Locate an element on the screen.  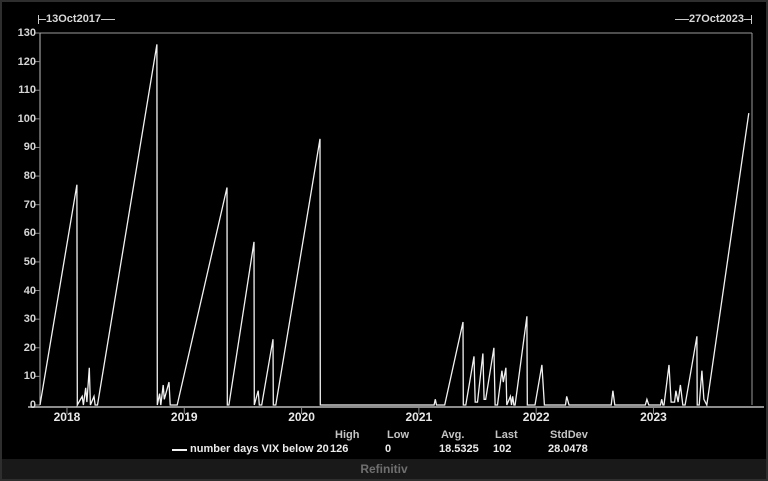
x-tick-label: 2021 is located at coordinates (419, 417).